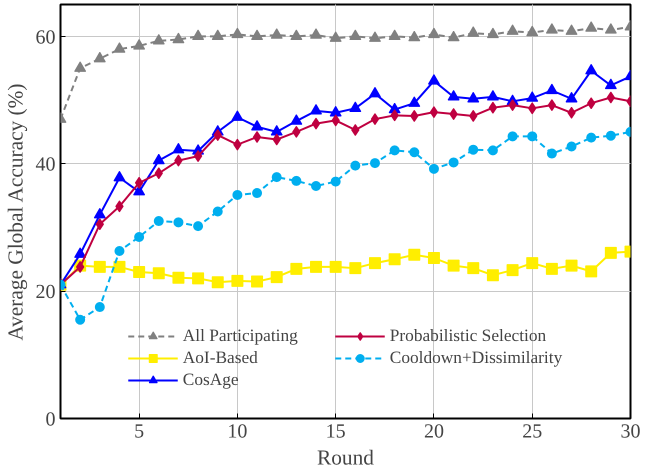 Image resolution: width=657 pixels, height=474 pixels. I want to click on legend-label: AoI-Based, so click(220, 358).